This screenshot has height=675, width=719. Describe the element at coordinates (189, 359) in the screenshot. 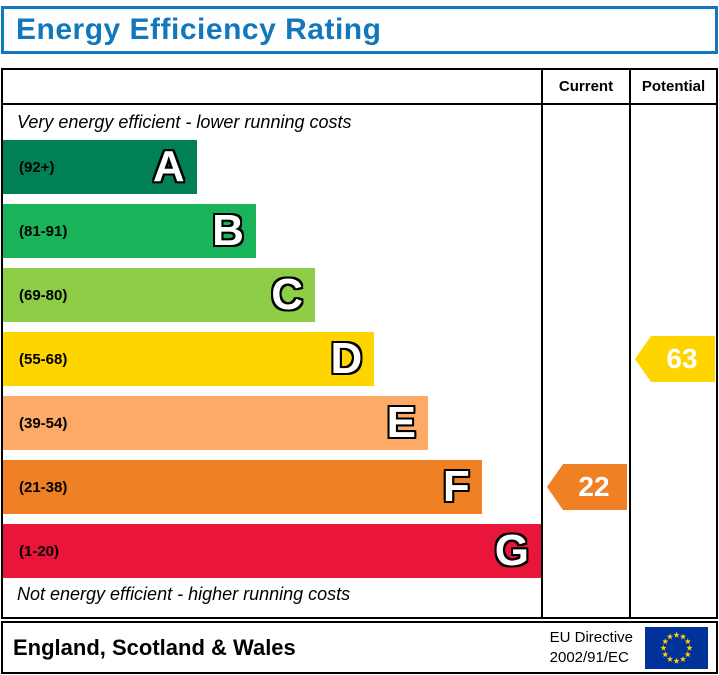

I see `band-bar-d: (55-68) D` at that location.